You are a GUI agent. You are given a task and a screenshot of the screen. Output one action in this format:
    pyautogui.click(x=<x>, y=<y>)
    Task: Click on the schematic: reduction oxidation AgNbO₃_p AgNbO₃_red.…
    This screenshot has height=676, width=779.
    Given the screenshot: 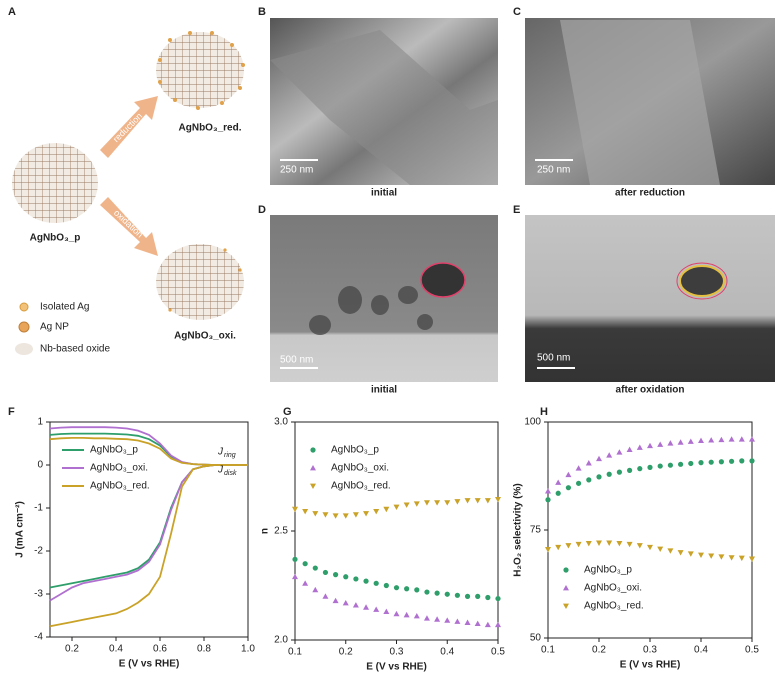 What is the action you would take?
    pyautogui.click(x=128, y=193)
    